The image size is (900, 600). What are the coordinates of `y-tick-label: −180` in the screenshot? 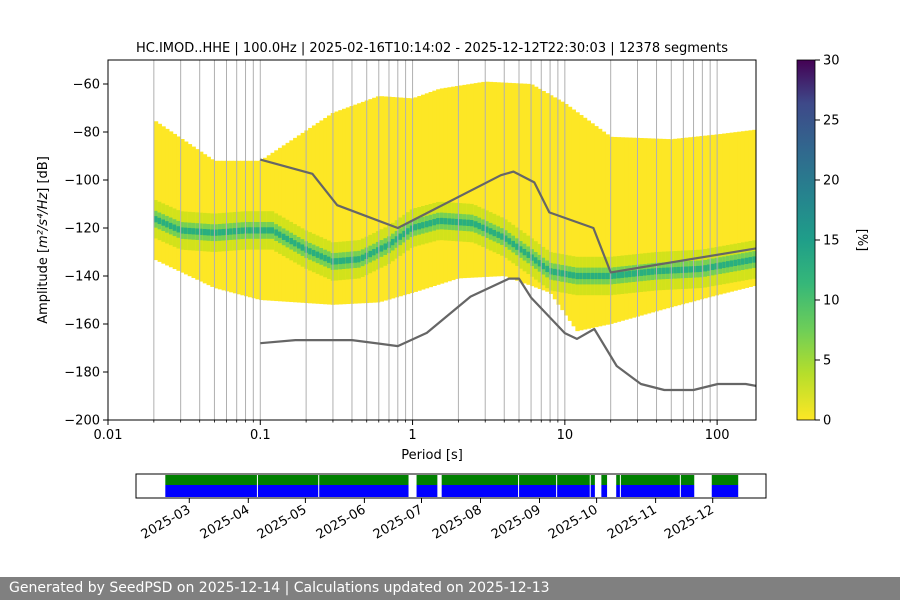 It's located at (82, 373).